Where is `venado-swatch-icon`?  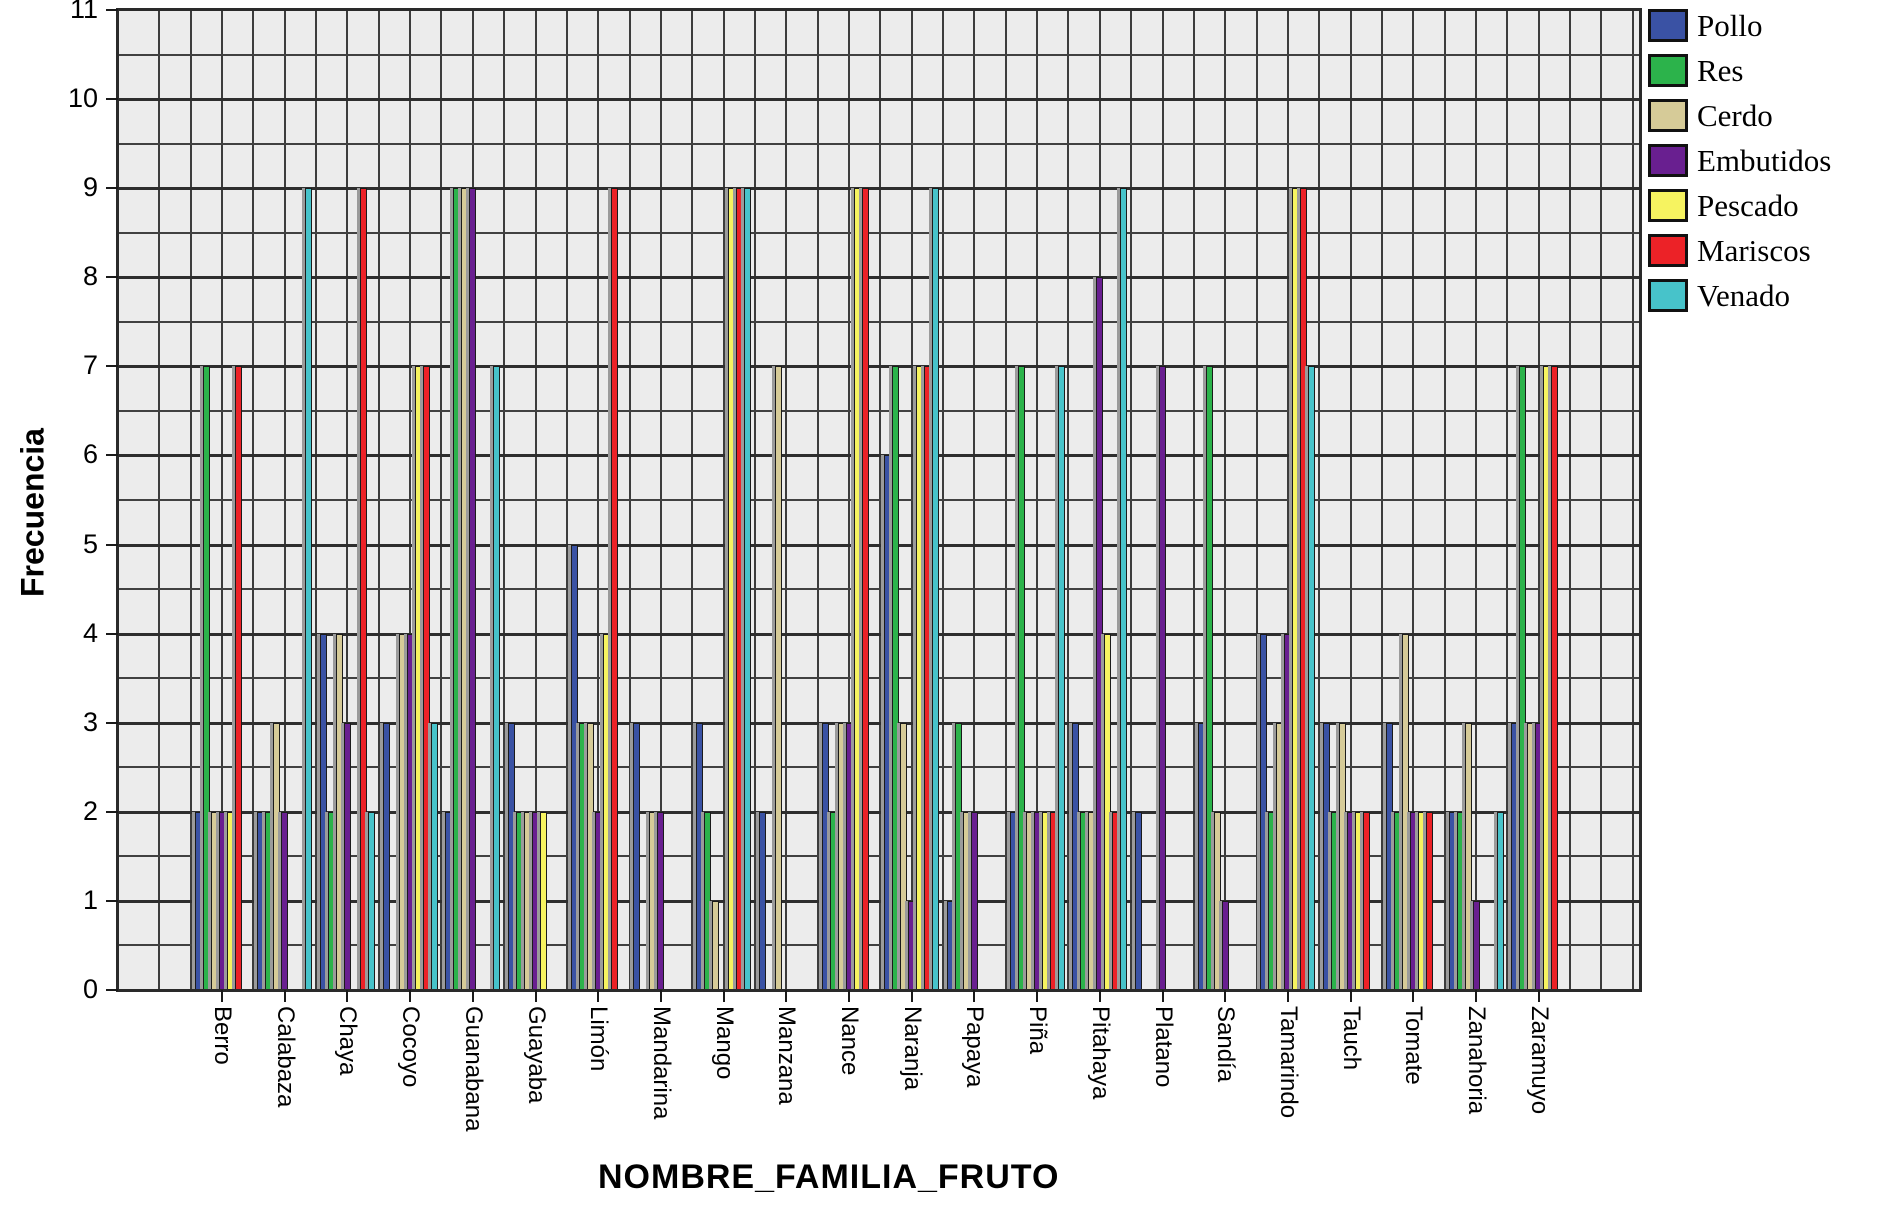
venado-swatch-icon is located at coordinates (1668, 295).